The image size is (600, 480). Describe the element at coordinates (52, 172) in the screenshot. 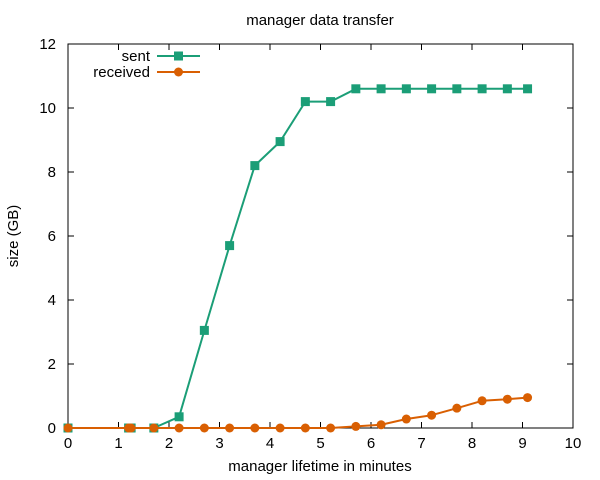

I see `y-tick-label: 8` at that location.